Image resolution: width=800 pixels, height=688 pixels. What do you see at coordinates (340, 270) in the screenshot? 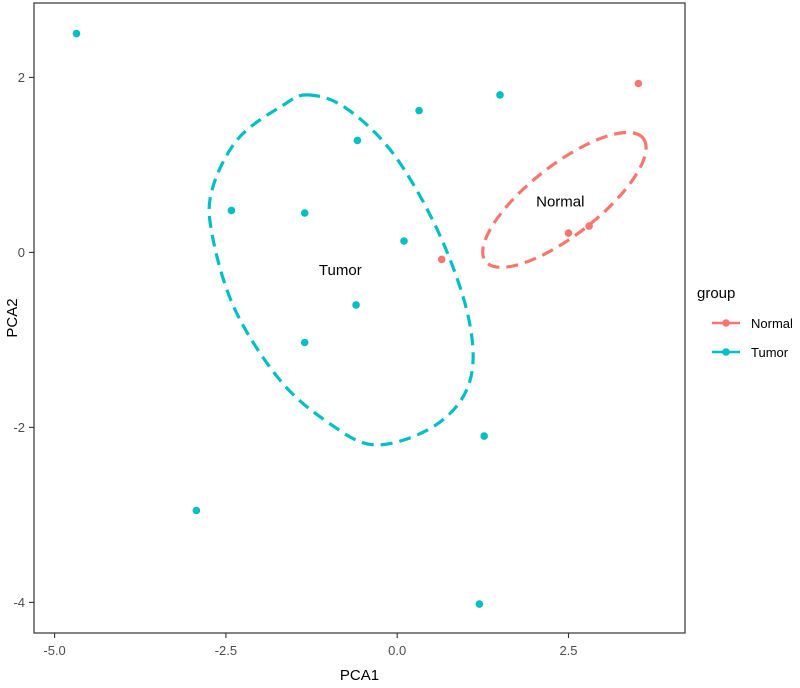
I see `ellipse-label-tumor: Tumor` at bounding box center [340, 270].